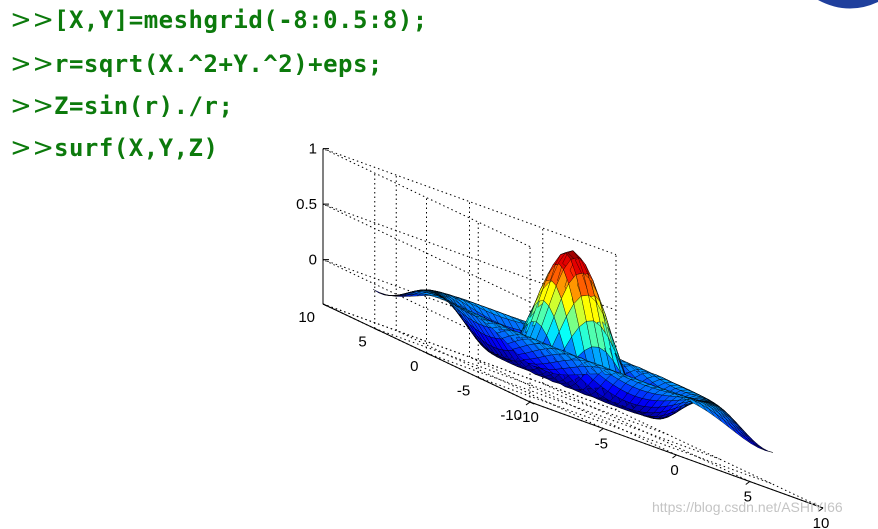 This screenshot has width=878, height=529. Describe the element at coordinates (306, 317) in the screenshot. I see `y-tick-label: 10` at that location.